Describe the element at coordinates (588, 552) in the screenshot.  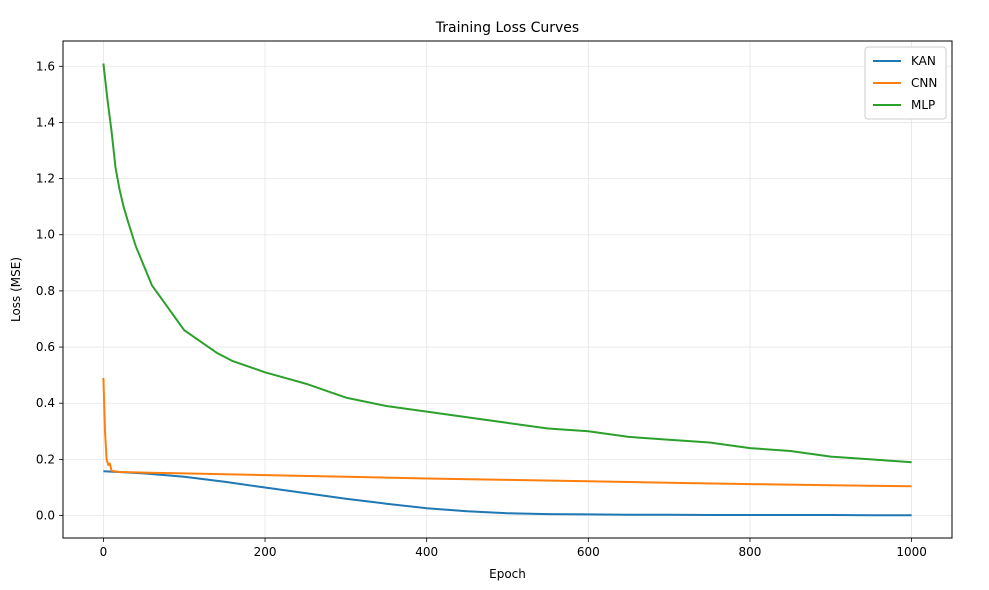
I see `x-tick-label: 600` at that location.